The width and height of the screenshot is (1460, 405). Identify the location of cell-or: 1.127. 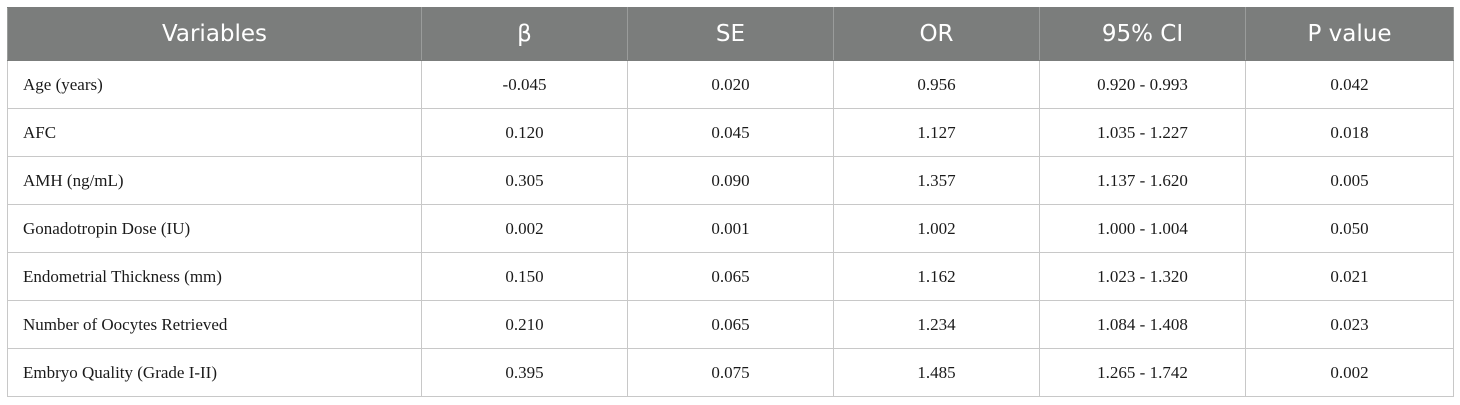
(936, 132).